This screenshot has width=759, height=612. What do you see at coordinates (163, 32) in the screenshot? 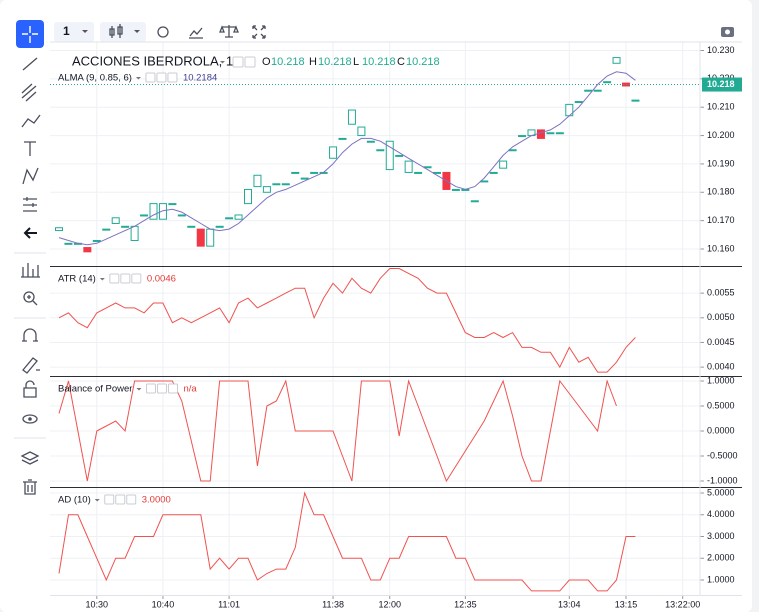
I see `settings-icon` at bounding box center [163, 32].